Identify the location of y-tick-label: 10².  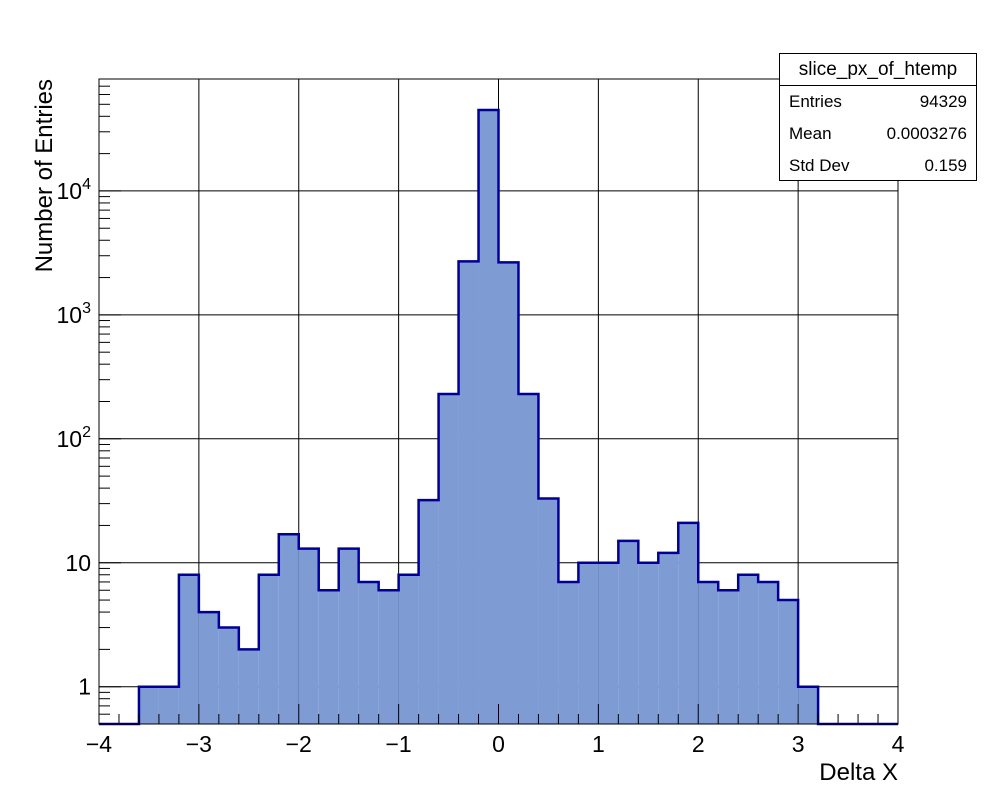
(74, 438).